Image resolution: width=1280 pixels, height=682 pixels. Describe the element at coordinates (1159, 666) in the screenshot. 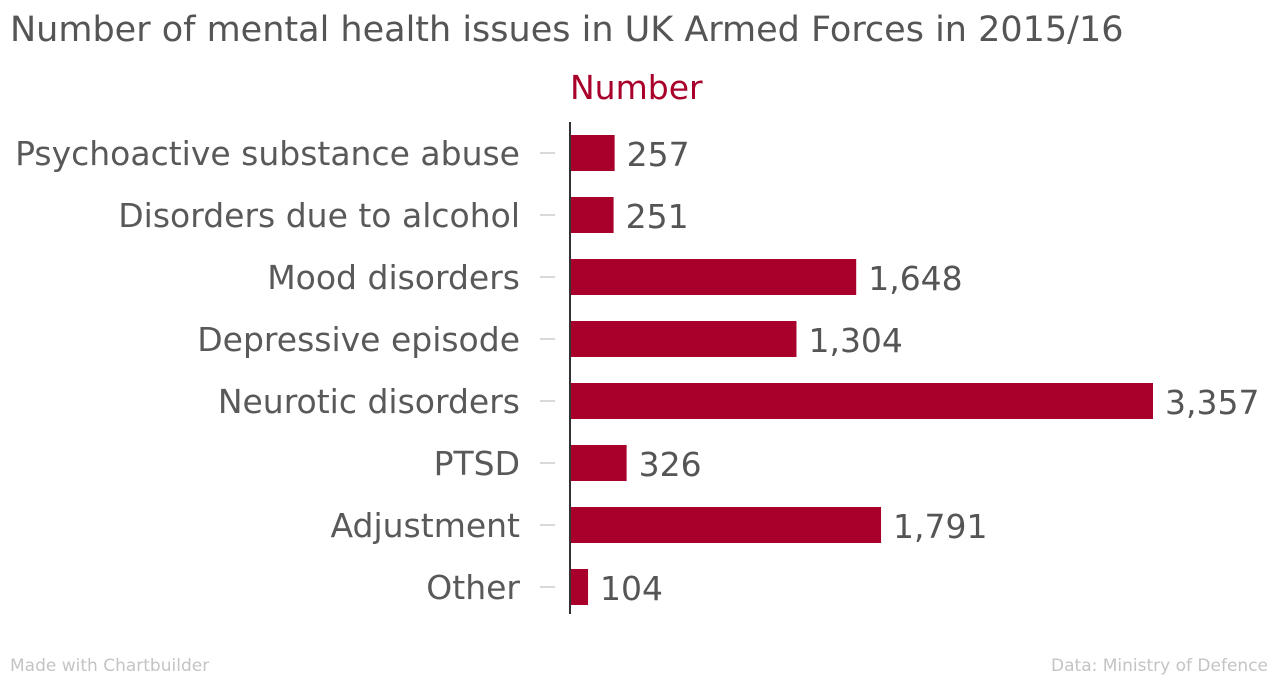

I see `footer-source: Data: Ministry of Defence` at that location.